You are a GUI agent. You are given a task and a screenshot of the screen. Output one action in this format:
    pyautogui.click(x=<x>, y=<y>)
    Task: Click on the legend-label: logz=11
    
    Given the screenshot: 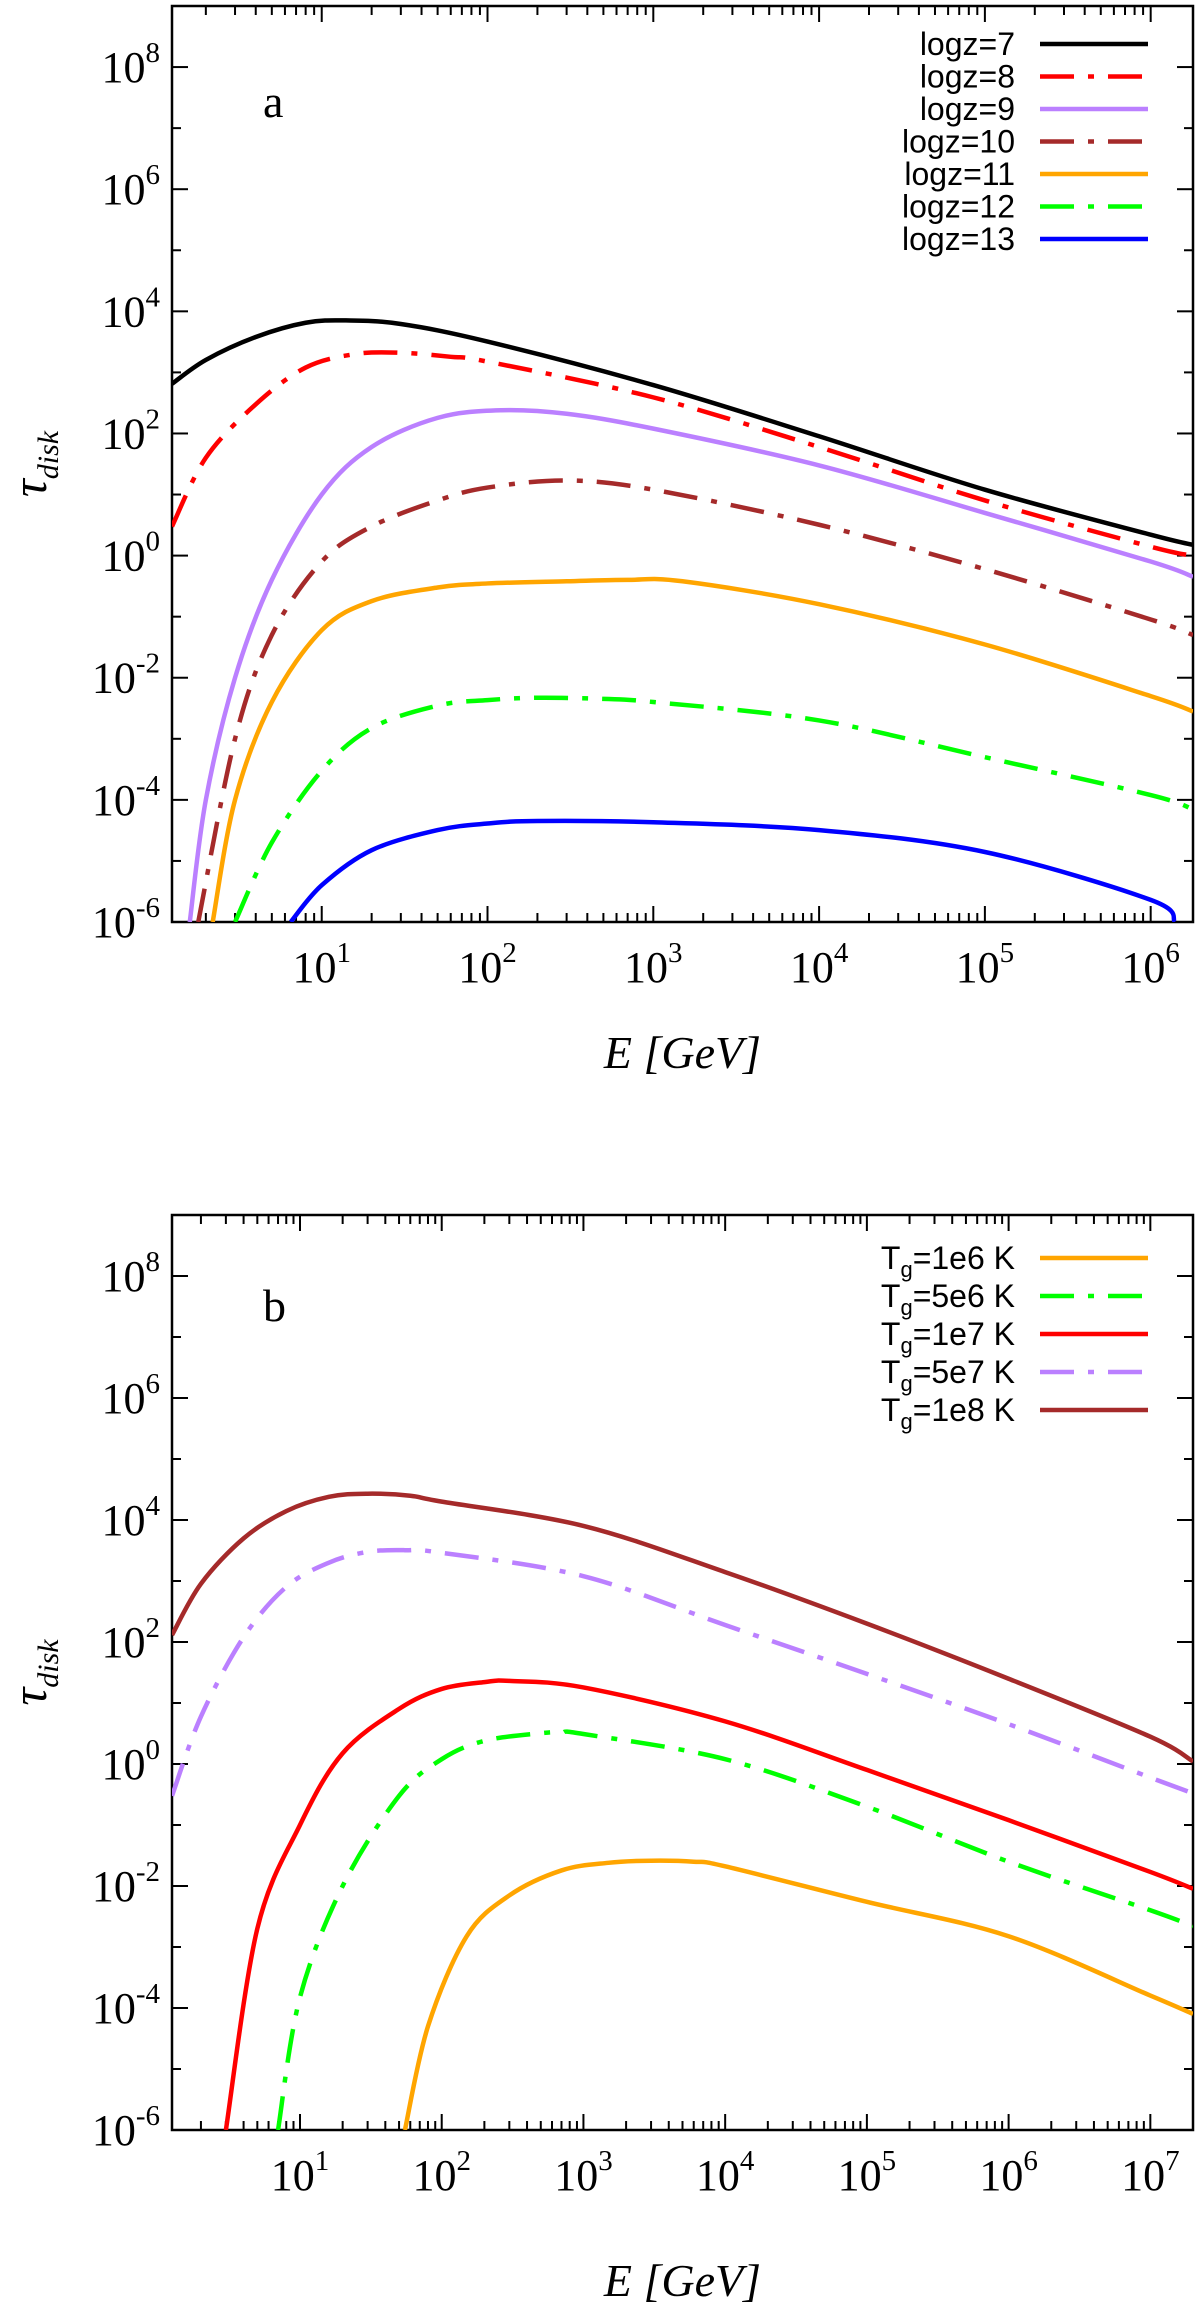 What is the action you would take?
    pyautogui.click(x=959, y=174)
    